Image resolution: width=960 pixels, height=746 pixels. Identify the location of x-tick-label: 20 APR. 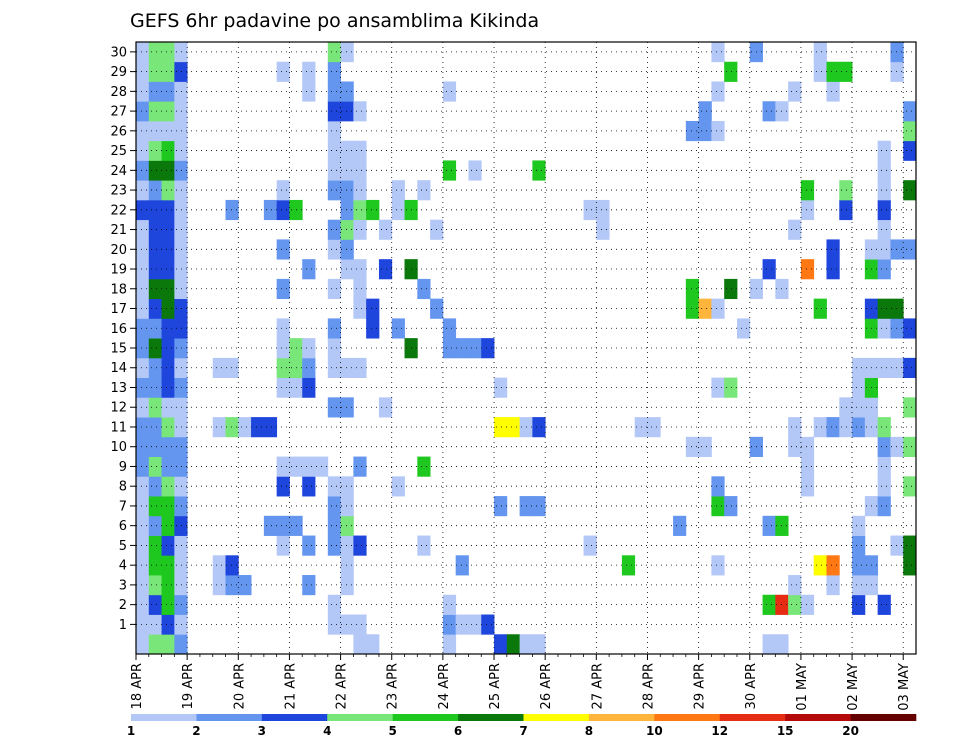
(239, 686).